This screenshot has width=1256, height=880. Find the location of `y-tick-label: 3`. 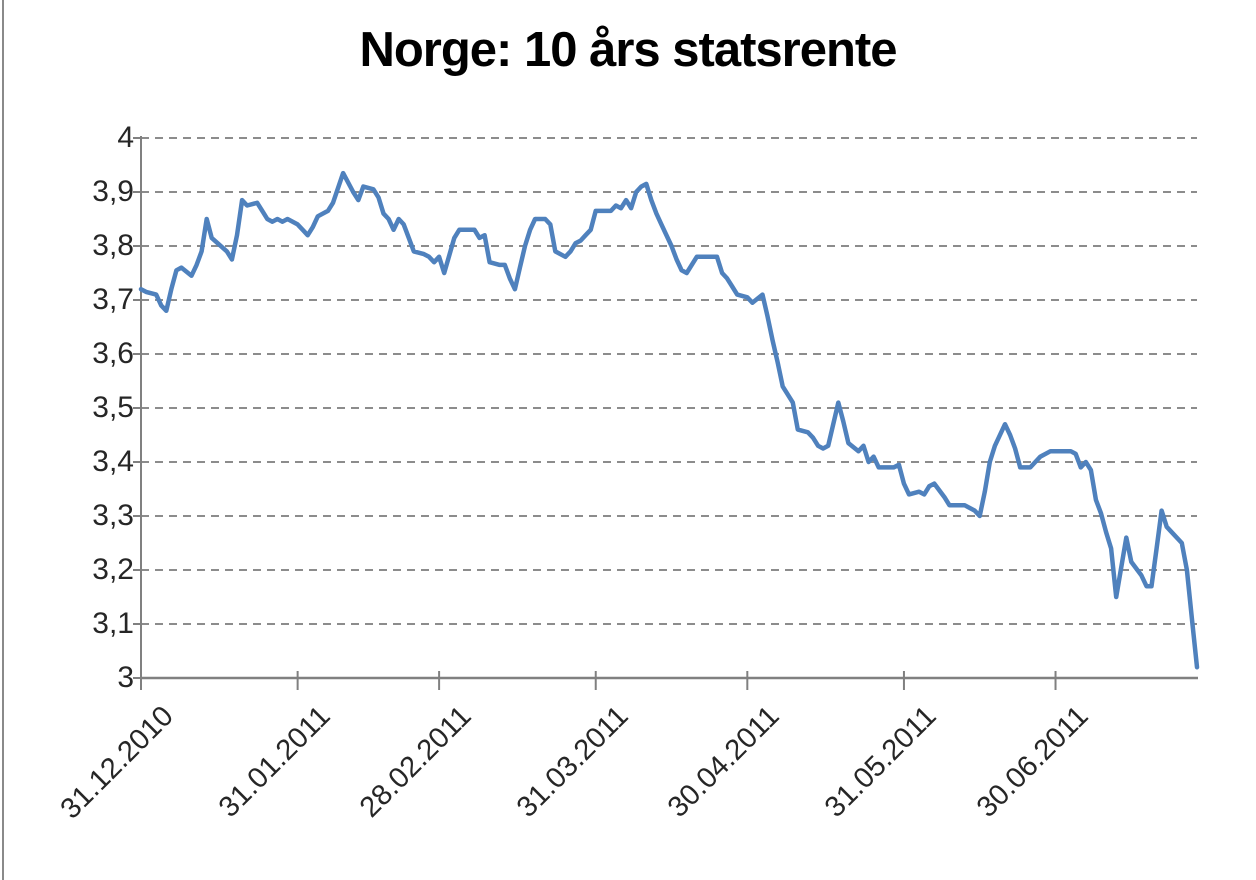

y-tick-label: 3 is located at coordinates (125, 677).